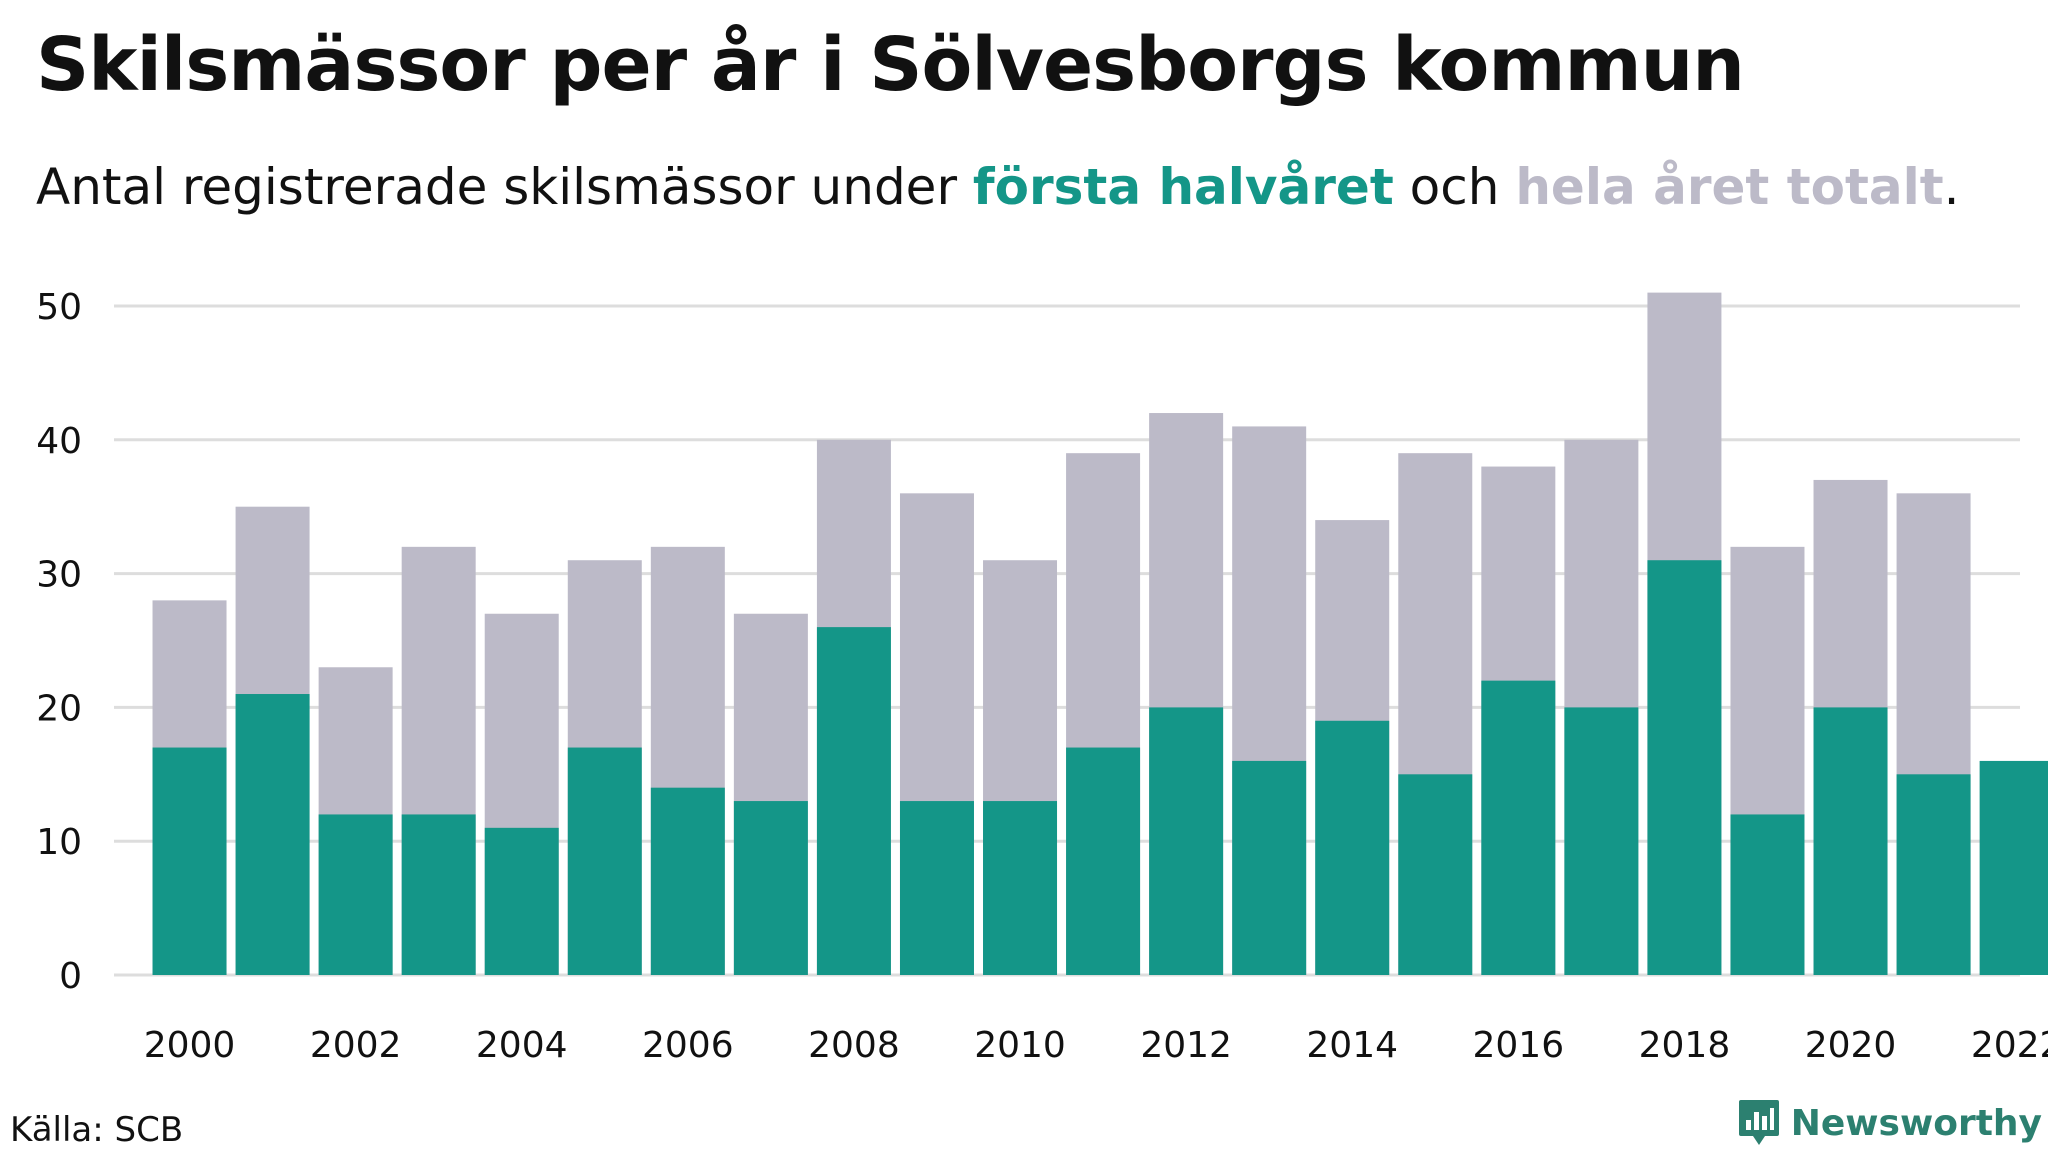  Describe the element at coordinates (1518, 827) in the screenshot. I see `bar-first-half-2016` at that location.